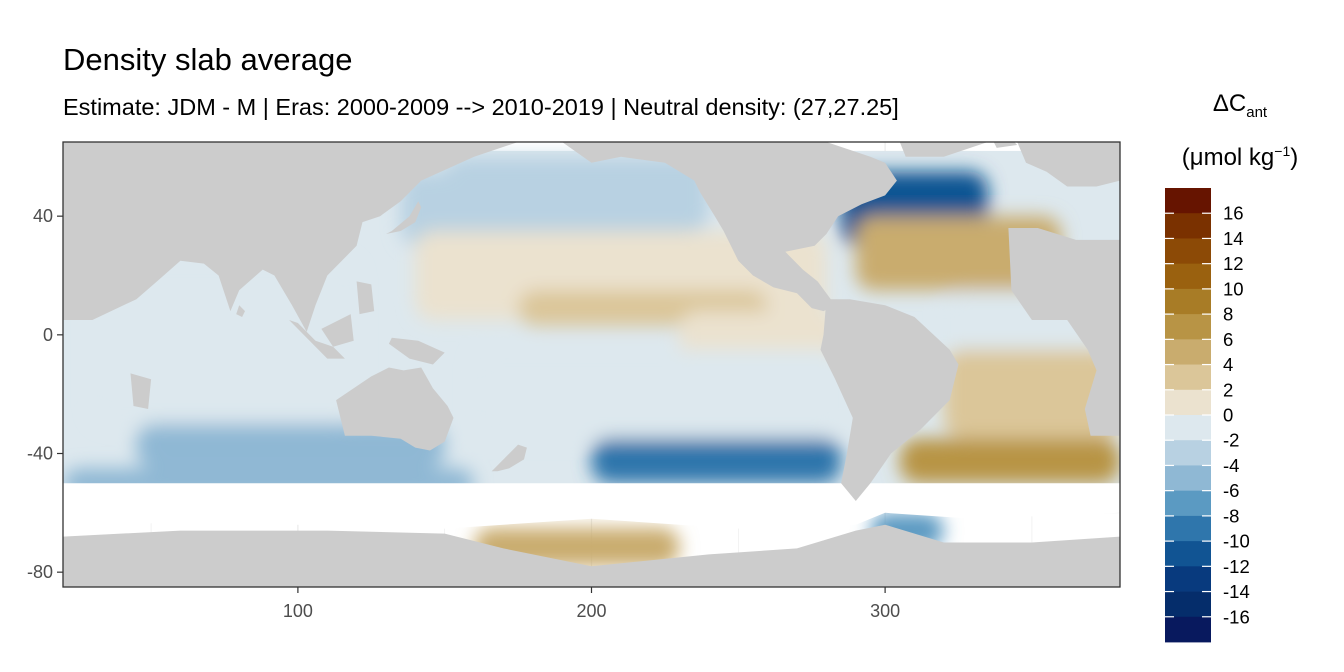  Describe the element at coordinates (43, 216) in the screenshot. I see `y-tick-label: 40` at that location.